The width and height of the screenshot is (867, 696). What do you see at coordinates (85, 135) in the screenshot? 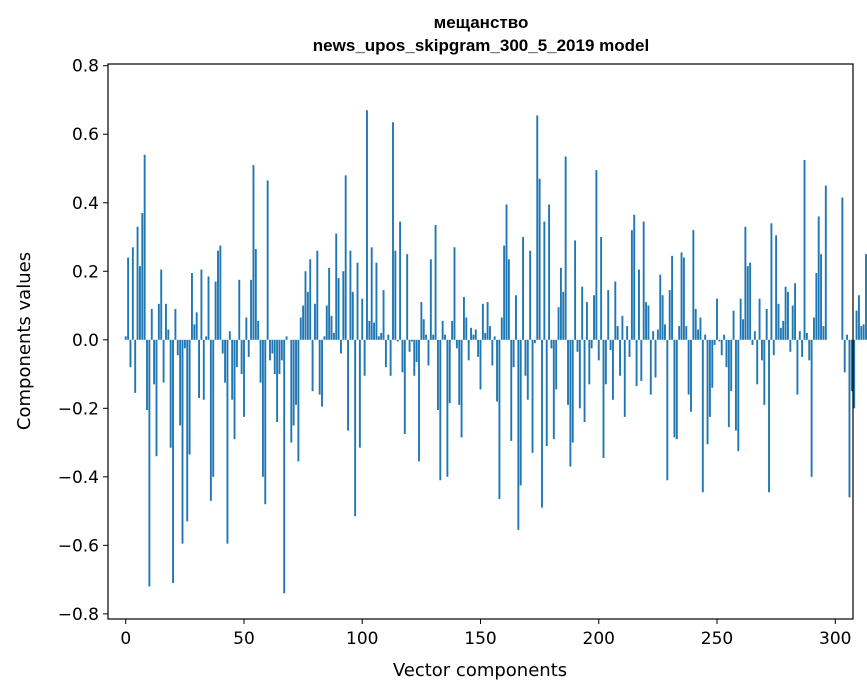
I see `y-tick-label: 0.6` at bounding box center [85, 135].